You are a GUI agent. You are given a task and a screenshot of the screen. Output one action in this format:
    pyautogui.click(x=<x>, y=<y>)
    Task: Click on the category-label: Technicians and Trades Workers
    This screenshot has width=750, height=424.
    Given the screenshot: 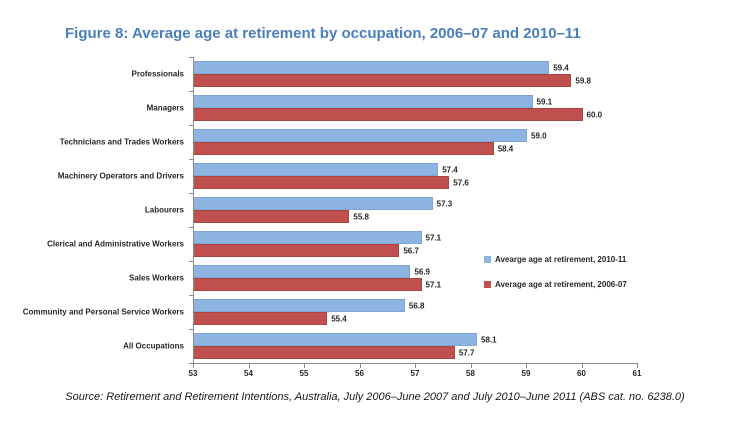 What is the action you would take?
    pyautogui.click(x=121, y=142)
    